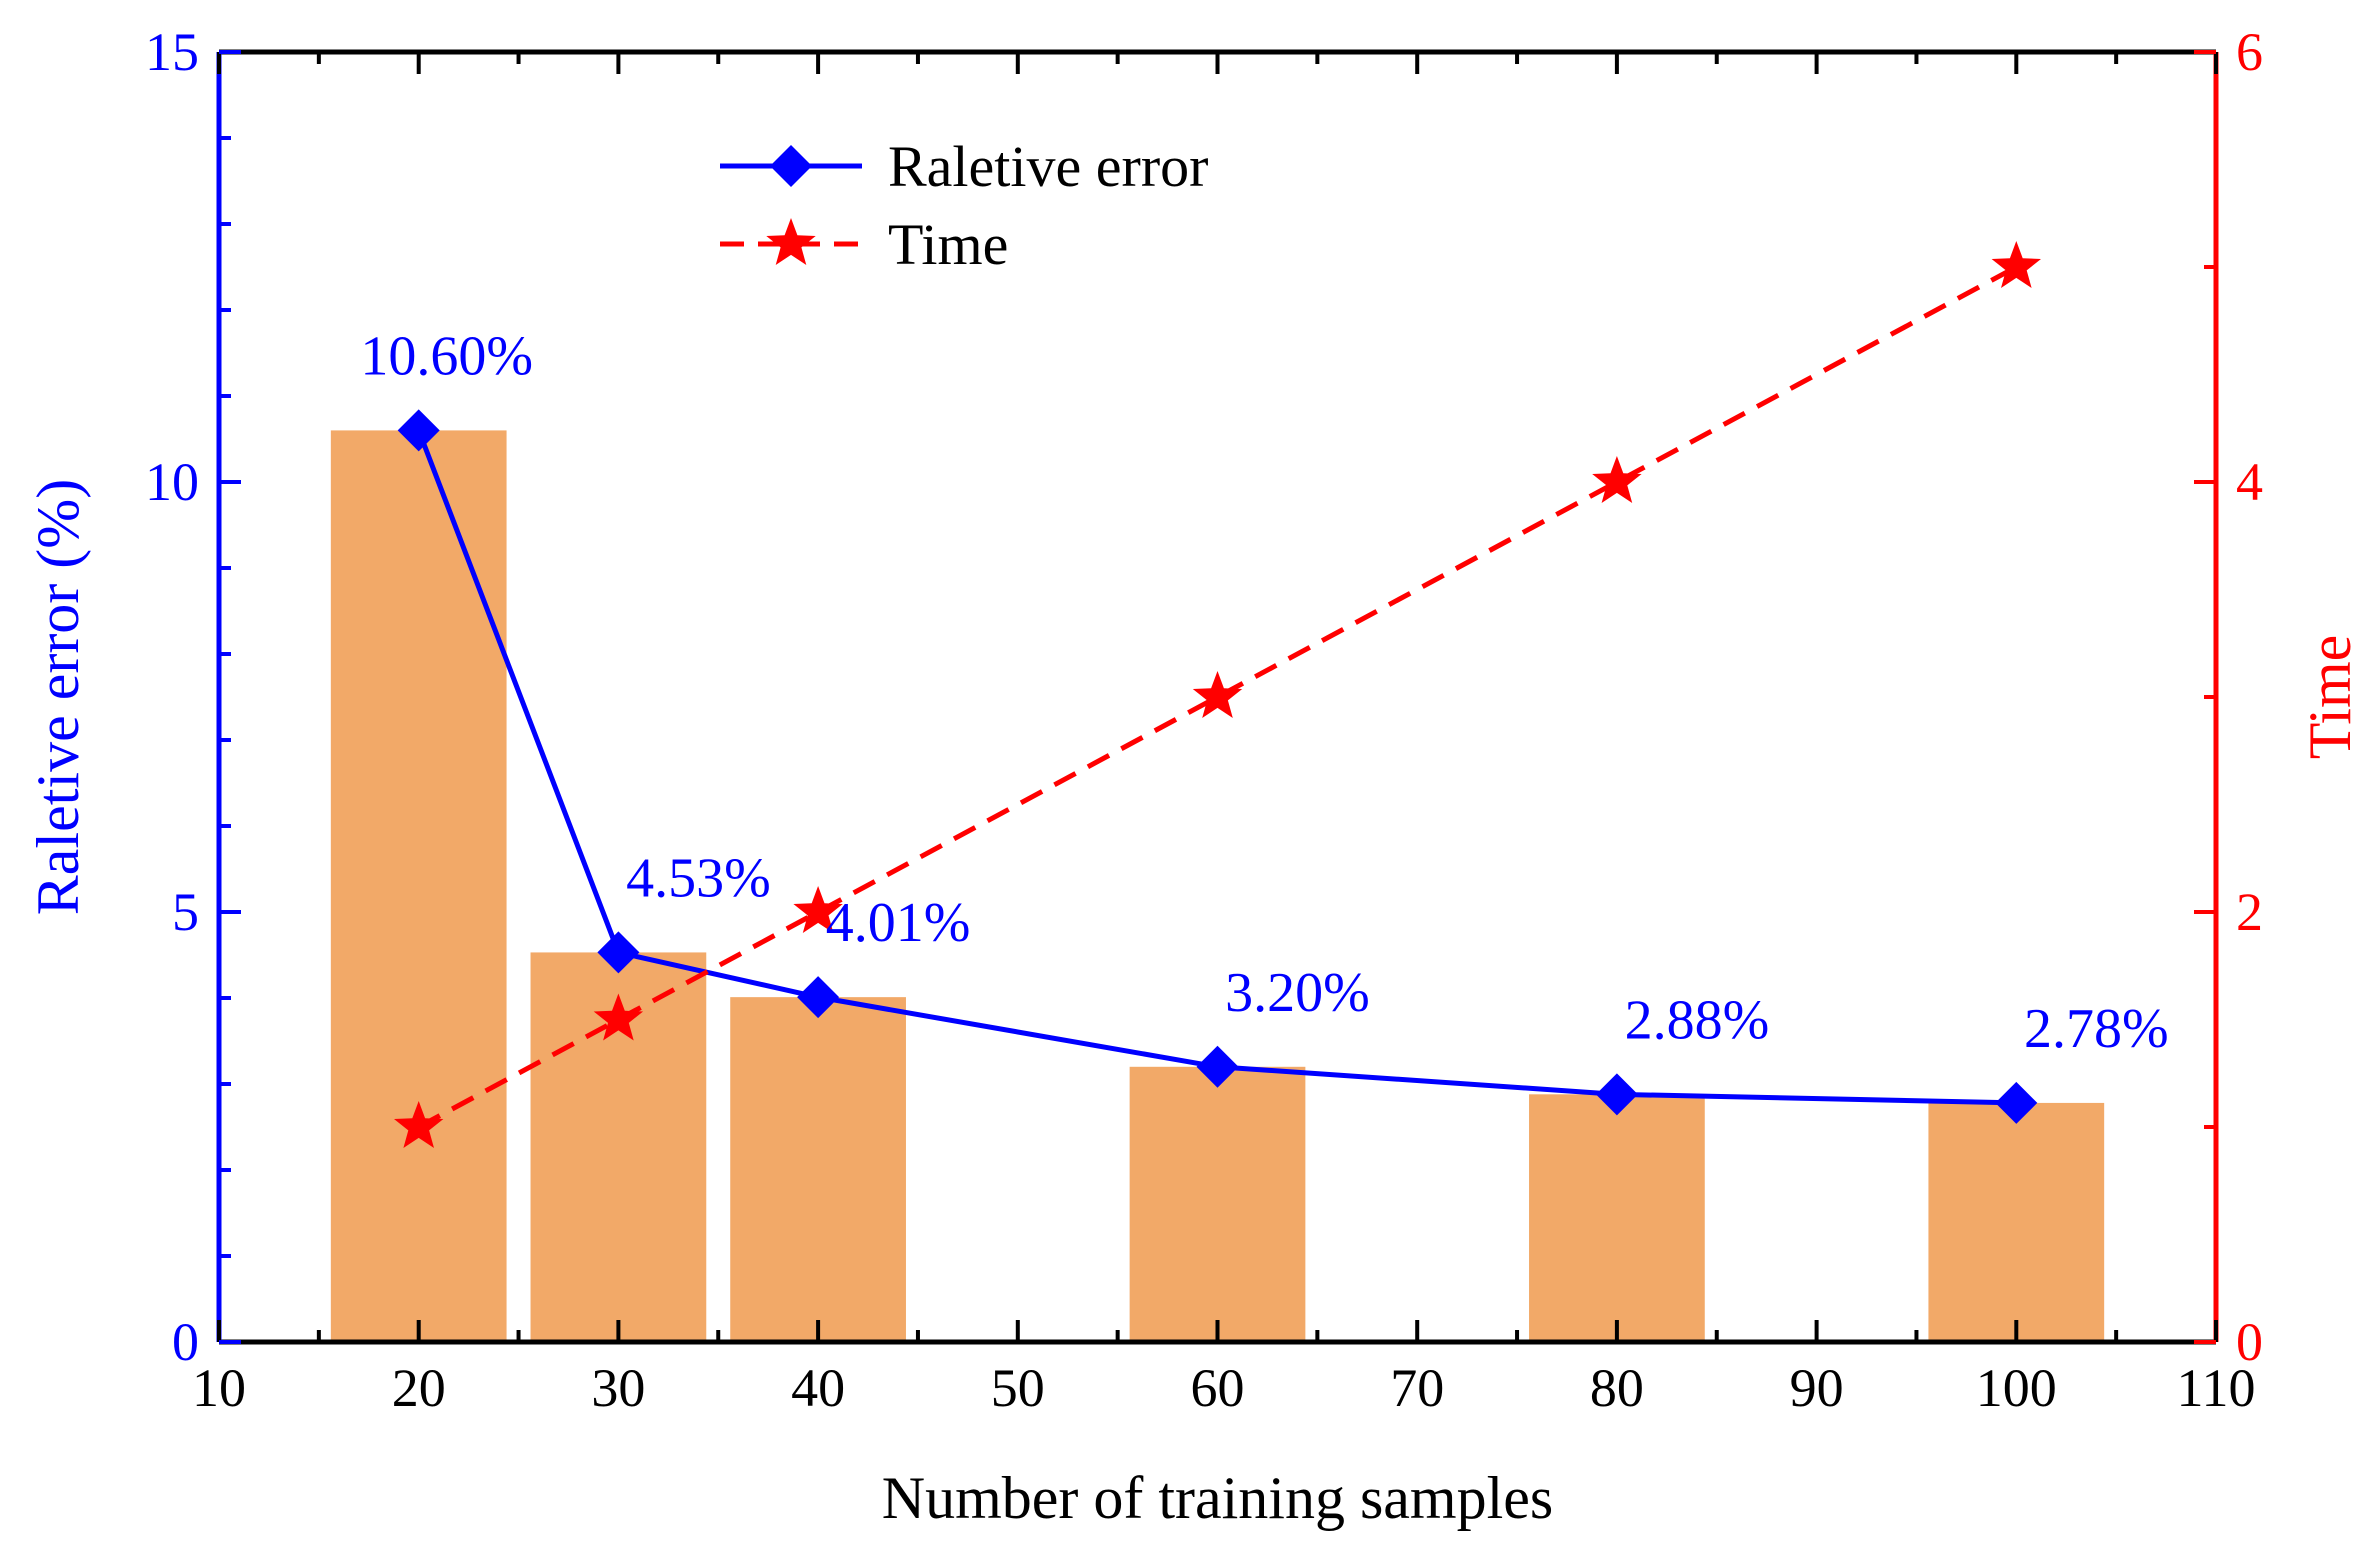 The width and height of the screenshot is (2378, 1550). What do you see at coordinates (58, 697) in the screenshot?
I see `y-left-axis-title: Raletive error (%)` at bounding box center [58, 697].